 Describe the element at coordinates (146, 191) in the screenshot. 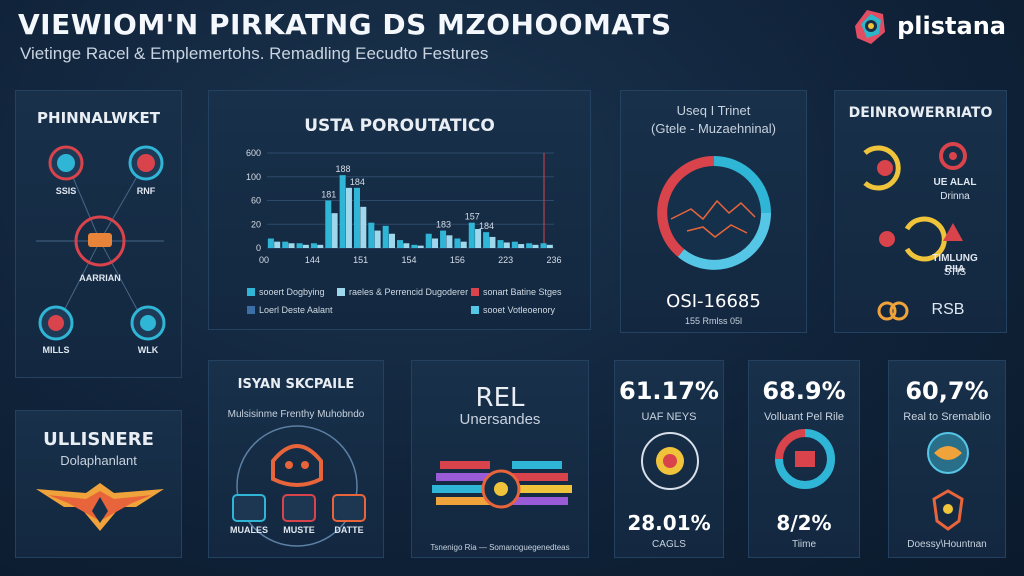

I see `node-label: RNF` at that location.